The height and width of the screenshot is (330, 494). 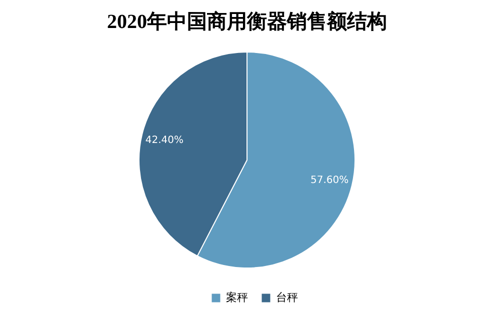 I want to click on legend-label: 台秤, so click(x=287, y=297).